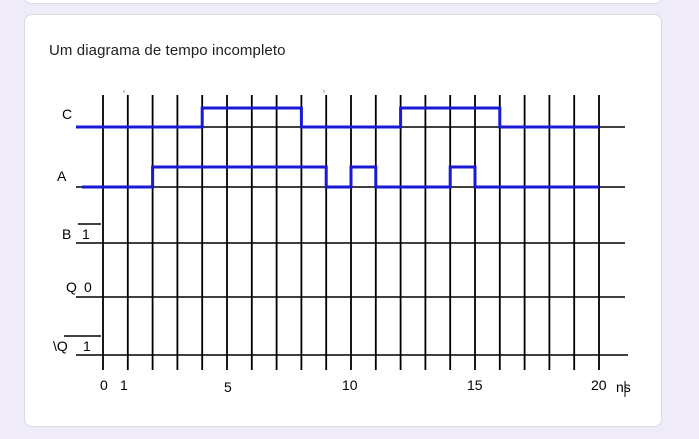  I want to click on axis-tick-label-10: 10, so click(350, 385).